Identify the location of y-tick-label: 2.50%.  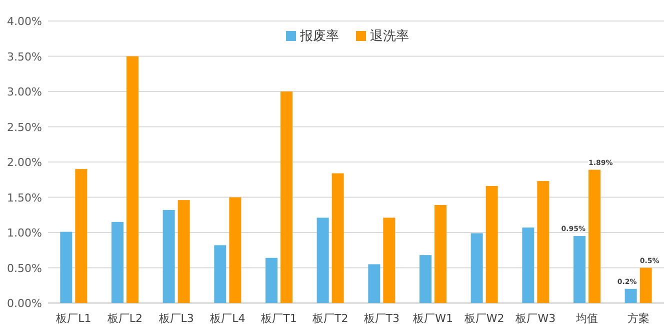
(24, 127).